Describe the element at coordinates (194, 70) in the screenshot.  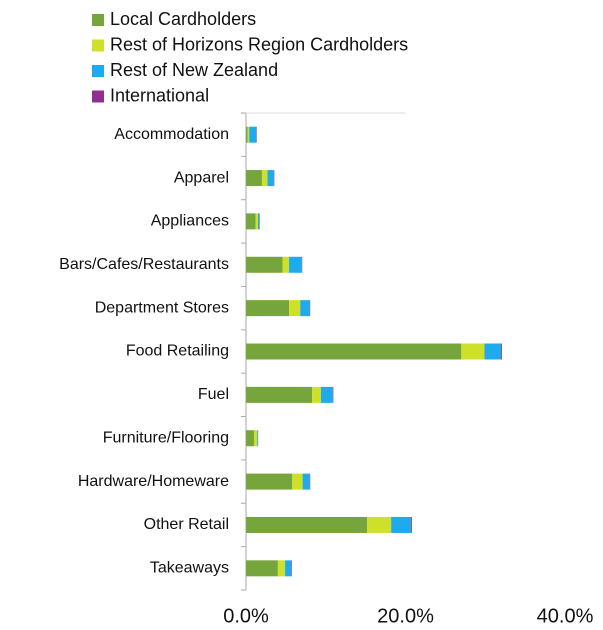
I see `legend-label: Rest of New Zealand` at that location.